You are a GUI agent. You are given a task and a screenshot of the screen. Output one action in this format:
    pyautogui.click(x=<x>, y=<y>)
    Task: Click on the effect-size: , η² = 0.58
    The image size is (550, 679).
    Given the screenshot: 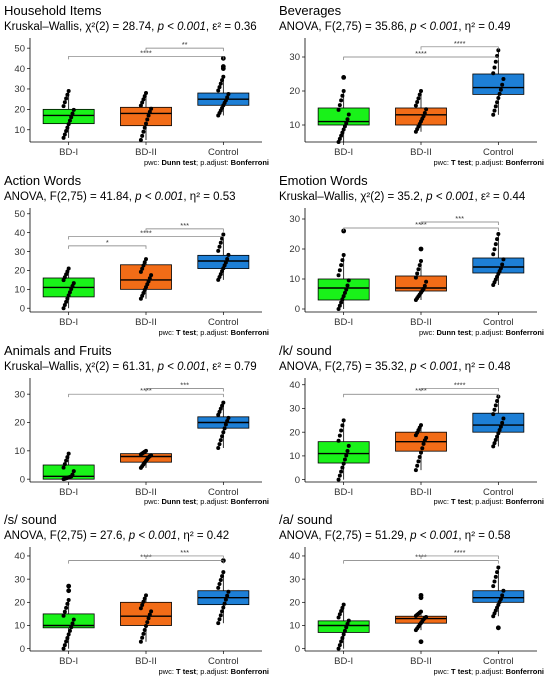 What is the action you would take?
    pyautogui.click(x=484, y=536)
    